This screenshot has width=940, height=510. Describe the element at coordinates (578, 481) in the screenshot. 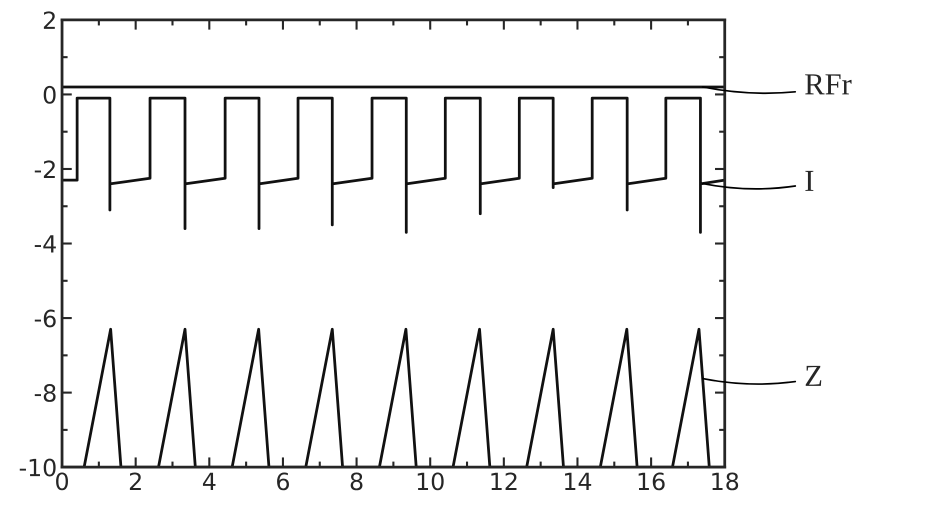

I see `x-tick-label: 14` at that location.